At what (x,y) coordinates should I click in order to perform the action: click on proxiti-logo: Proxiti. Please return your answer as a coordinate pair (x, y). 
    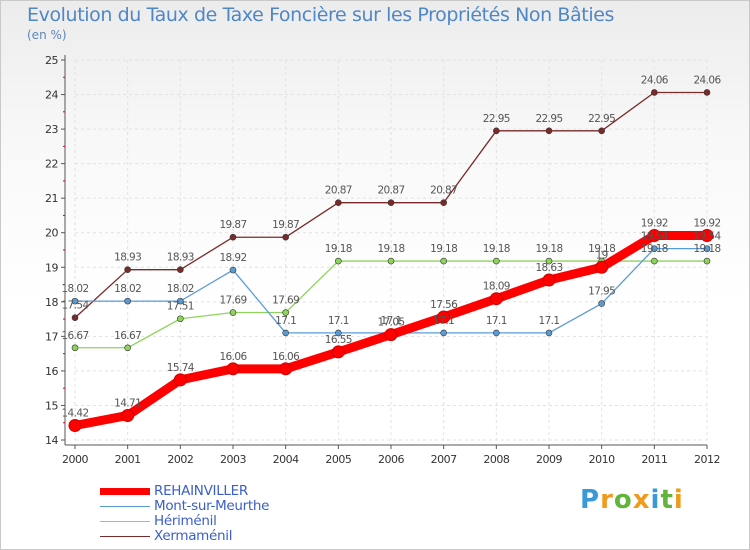
    Looking at the image, I should click on (632, 500).